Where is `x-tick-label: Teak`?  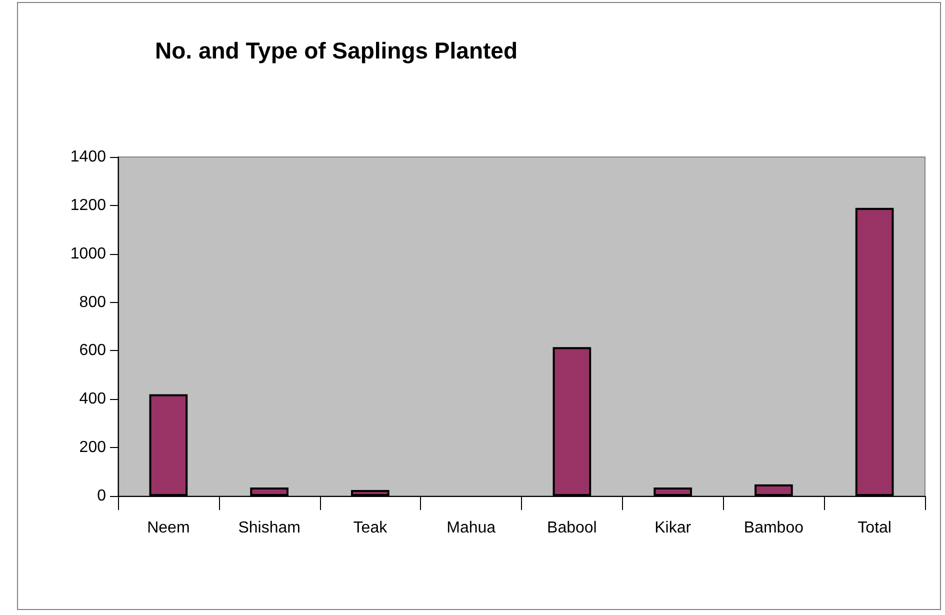 x-tick-label: Teak is located at coordinates (370, 528).